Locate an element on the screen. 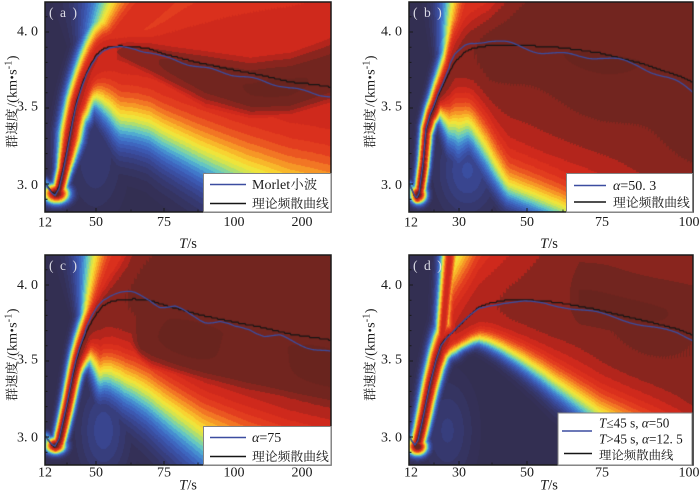 This screenshot has height=498, width=700. svg-text: α=75 is located at coordinates (266, 438).